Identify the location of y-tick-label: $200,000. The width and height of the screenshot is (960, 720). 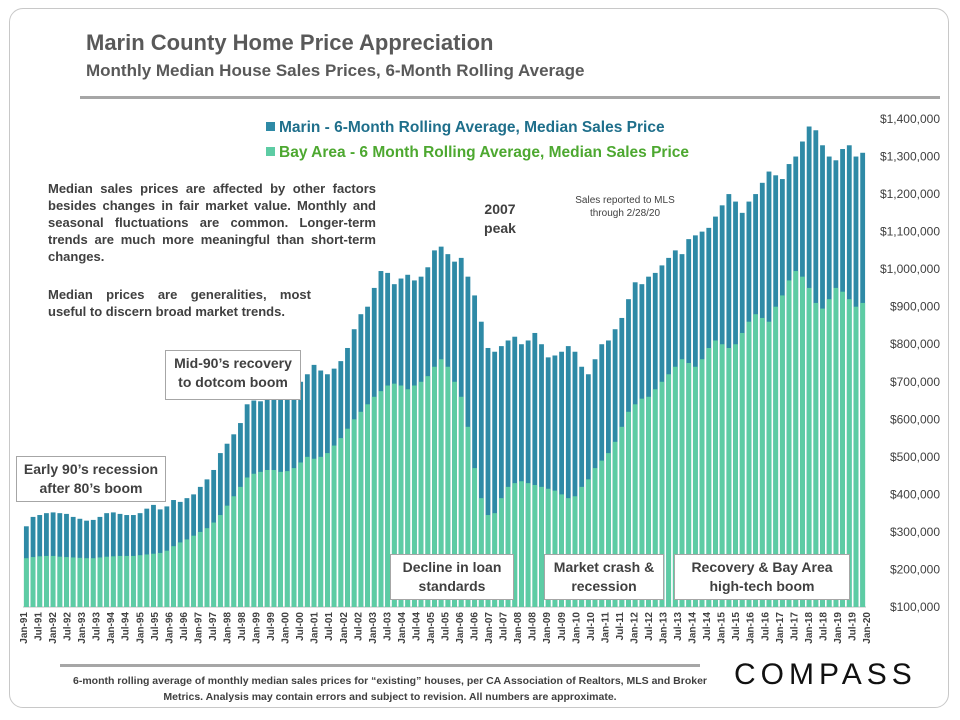
(915, 569).